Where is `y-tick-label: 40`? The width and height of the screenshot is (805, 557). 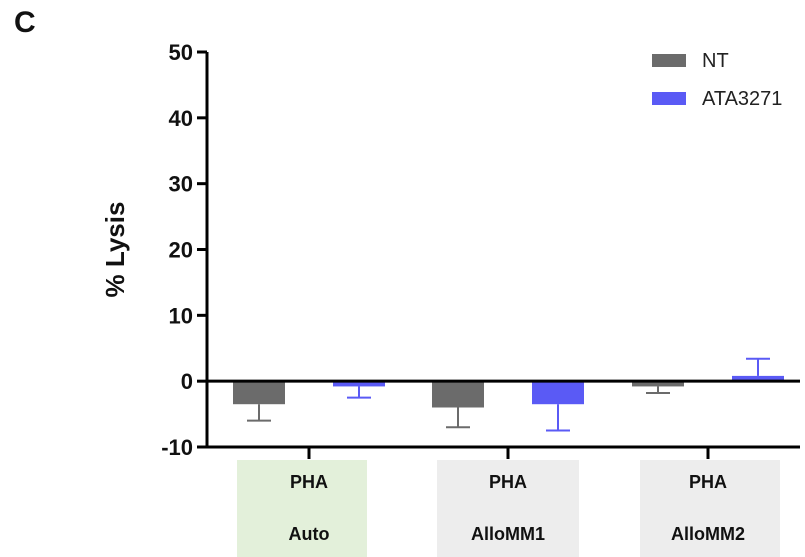 y-tick-label: 40 is located at coordinates (181, 118).